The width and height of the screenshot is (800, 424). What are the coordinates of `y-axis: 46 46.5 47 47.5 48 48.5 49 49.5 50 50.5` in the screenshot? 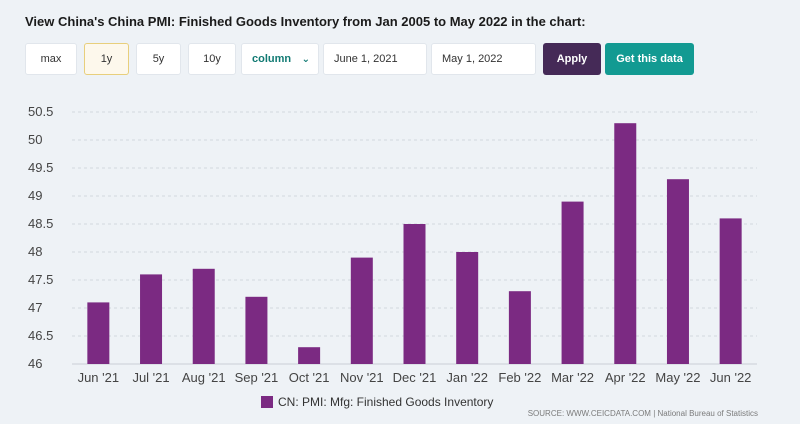 It's located at (40, 237).